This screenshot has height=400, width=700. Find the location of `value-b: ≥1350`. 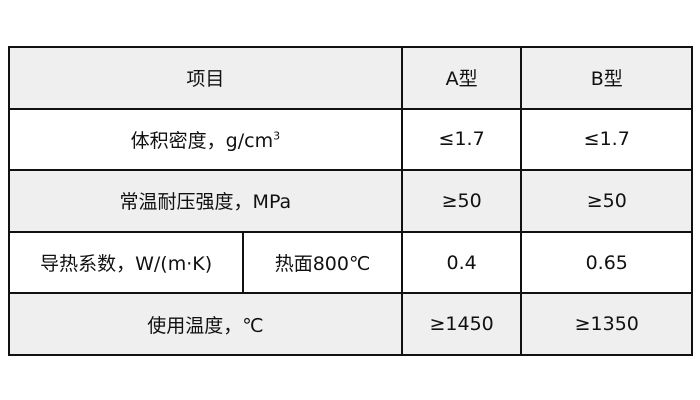

value-b: ≥1350 is located at coordinates (606, 324).